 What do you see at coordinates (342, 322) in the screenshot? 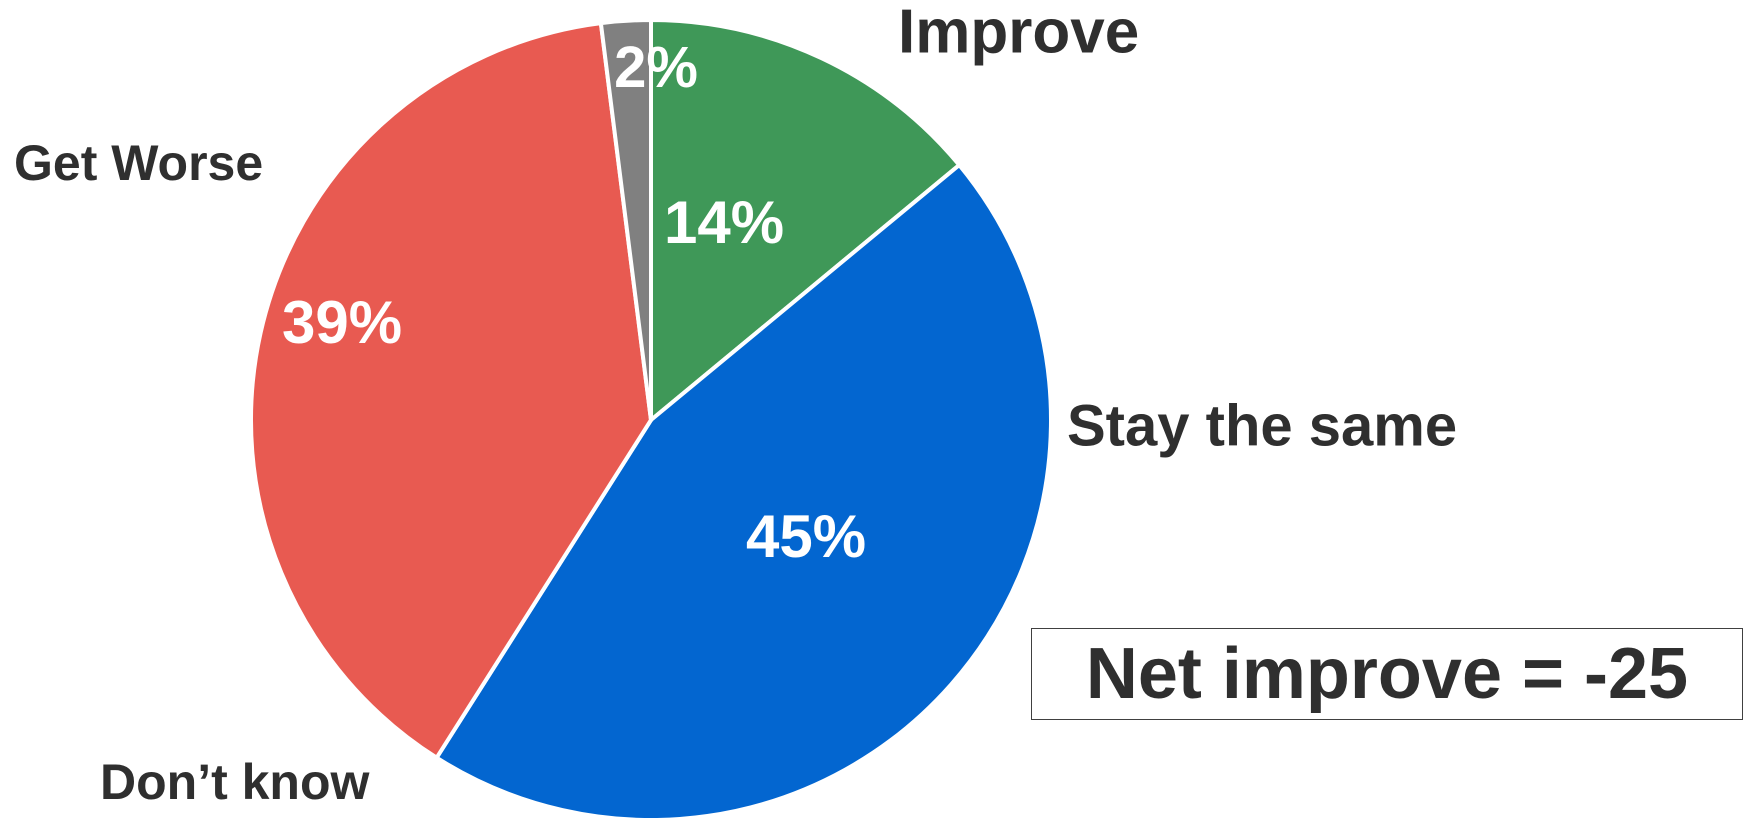
I see `value-label-get-worse: 39%` at bounding box center [342, 322].